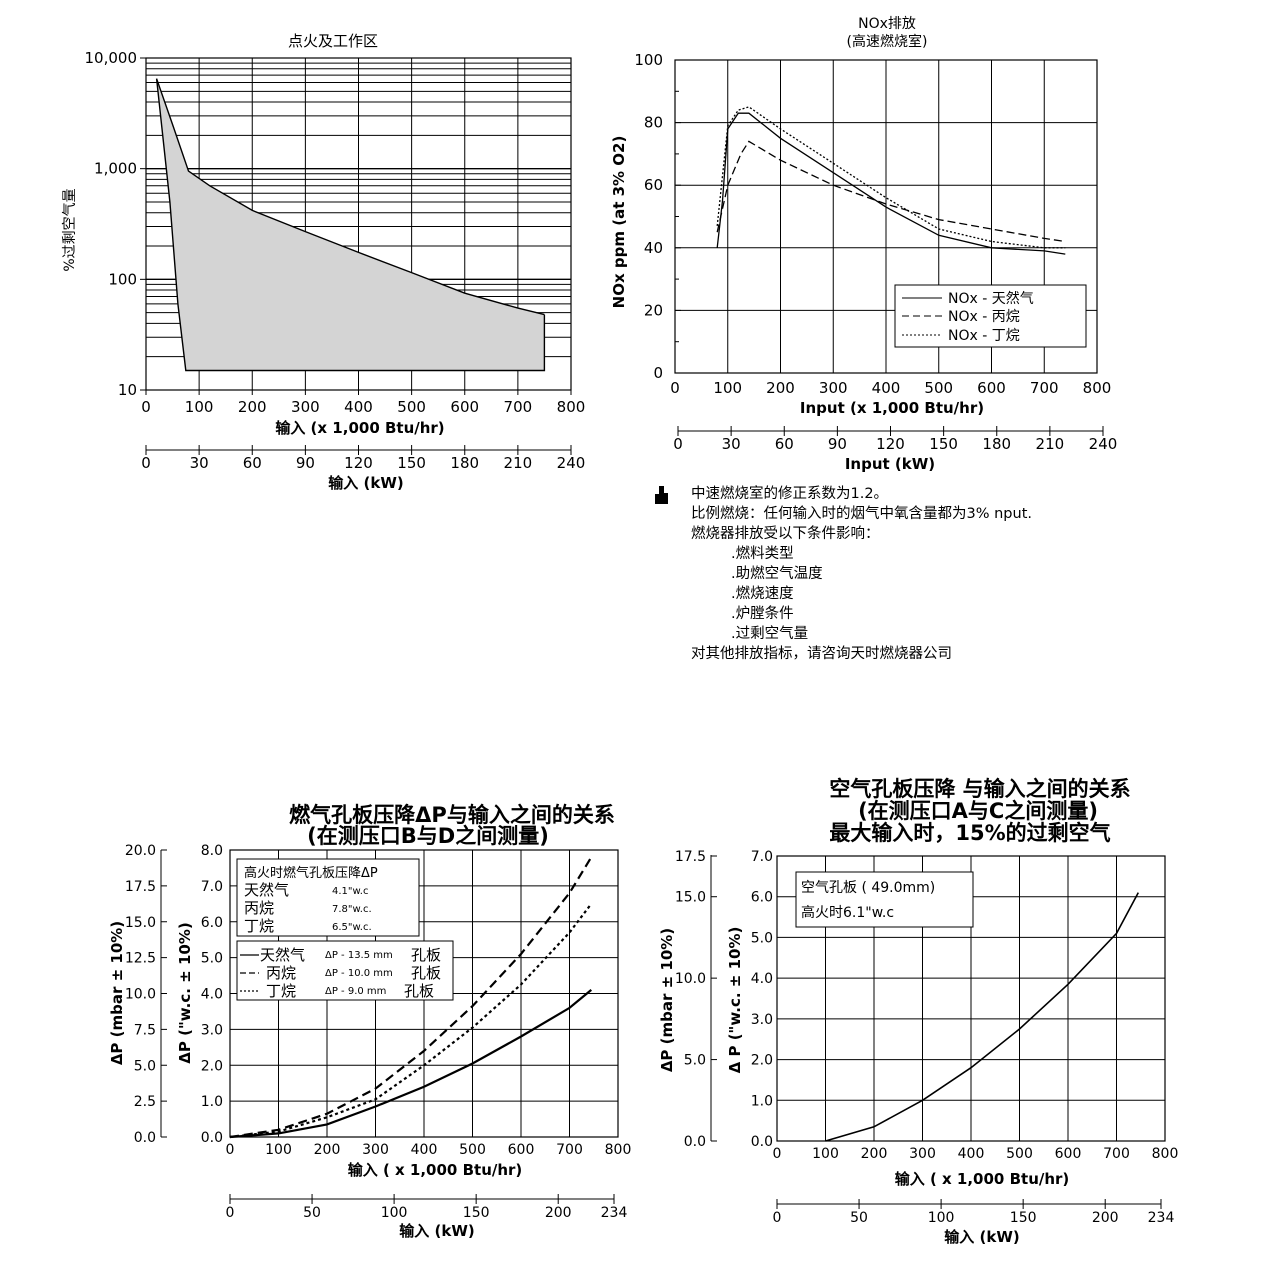 The height and width of the screenshot is (1263, 1269). What do you see at coordinates (145, 1102) in the screenshot?
I see `chart3-mbar-tick-label: 2.5` at bounding box center [145, 1102].